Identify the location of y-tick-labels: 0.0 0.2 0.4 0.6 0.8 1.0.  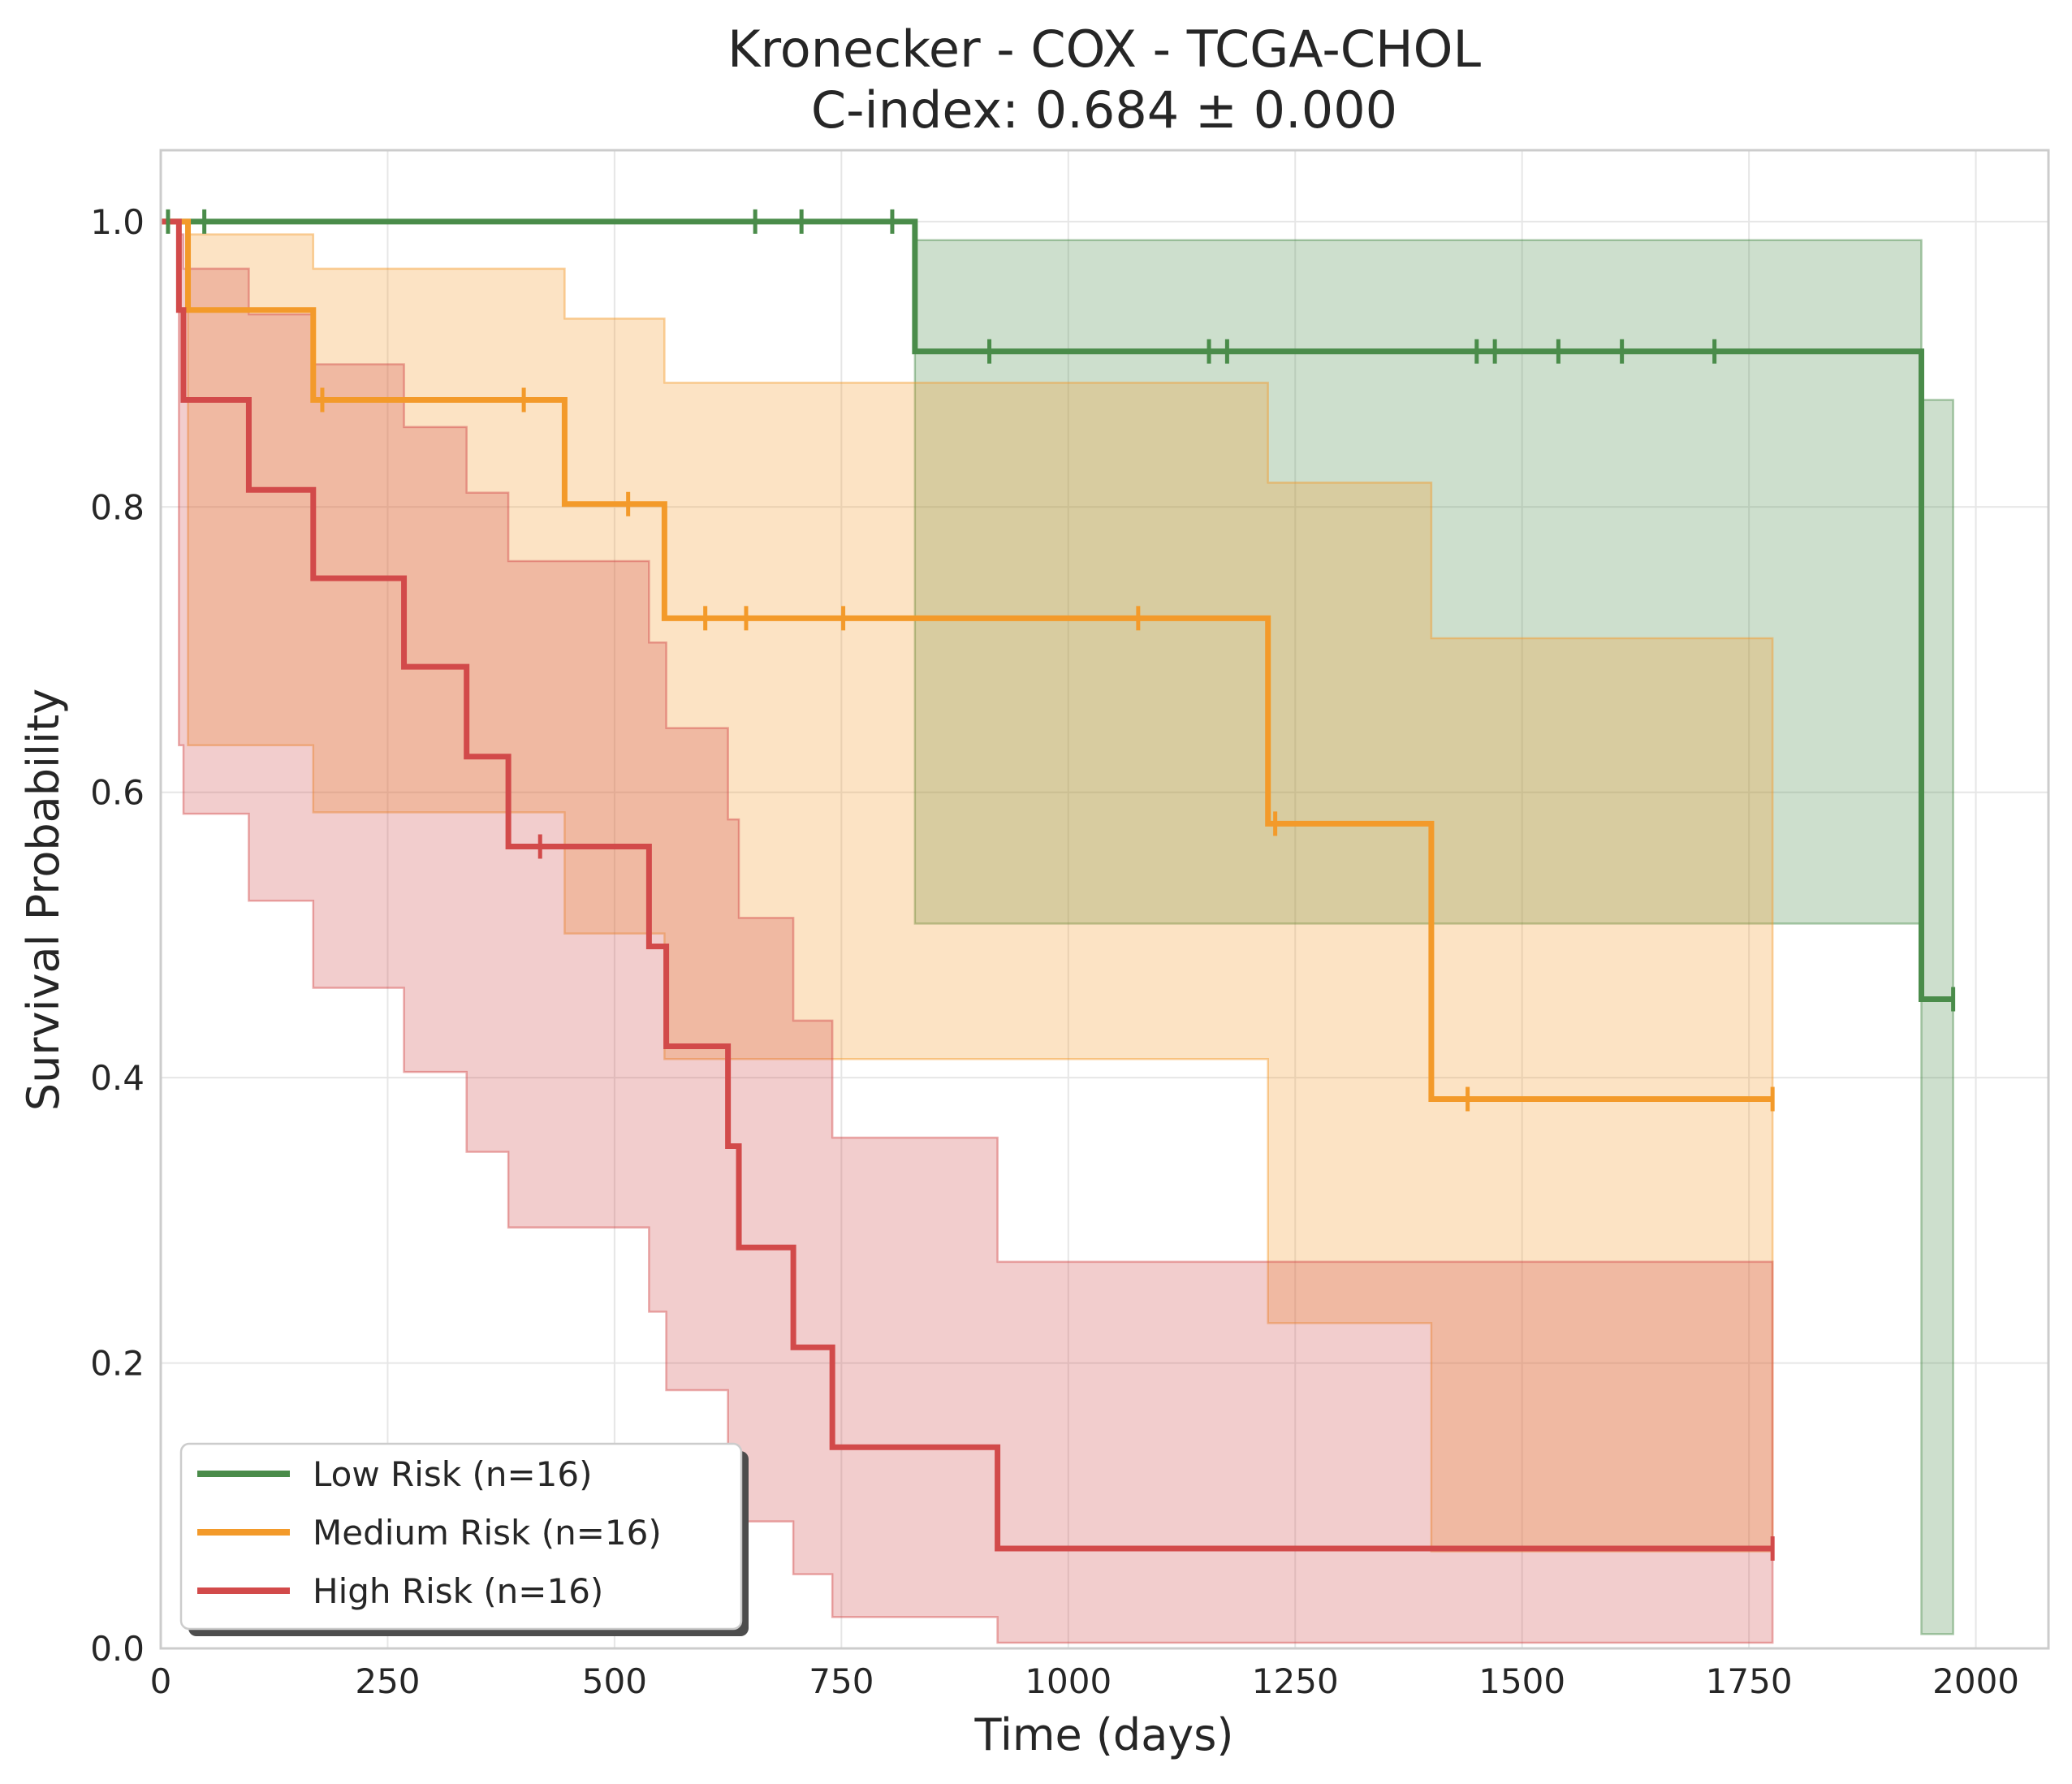
(118, 935).